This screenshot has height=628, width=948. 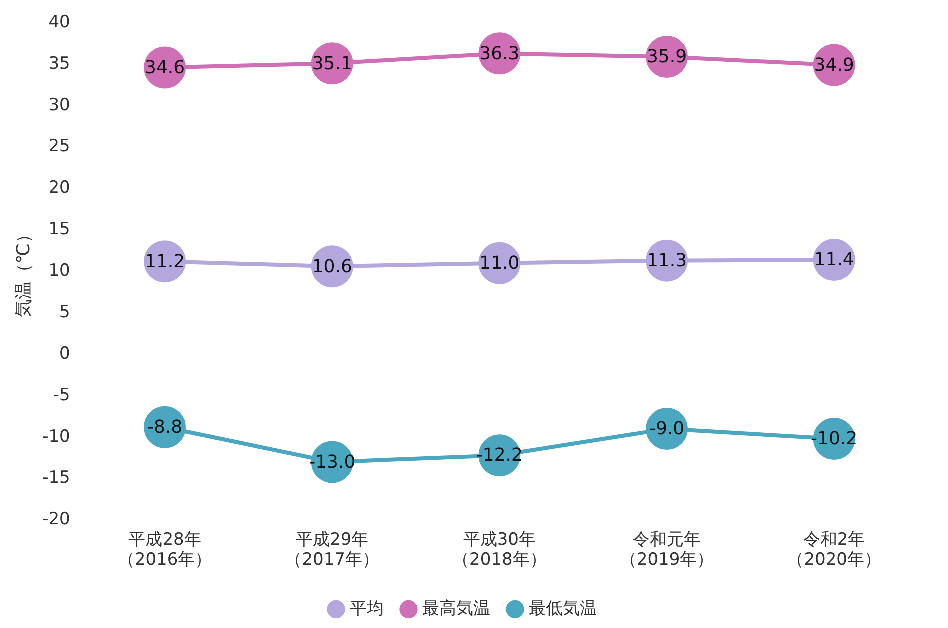 What do you see at coordinates (332, 550) in the screenshot?
I see `x-tick-label: 平成29年（2017年）` at bounding box center [332, 550].